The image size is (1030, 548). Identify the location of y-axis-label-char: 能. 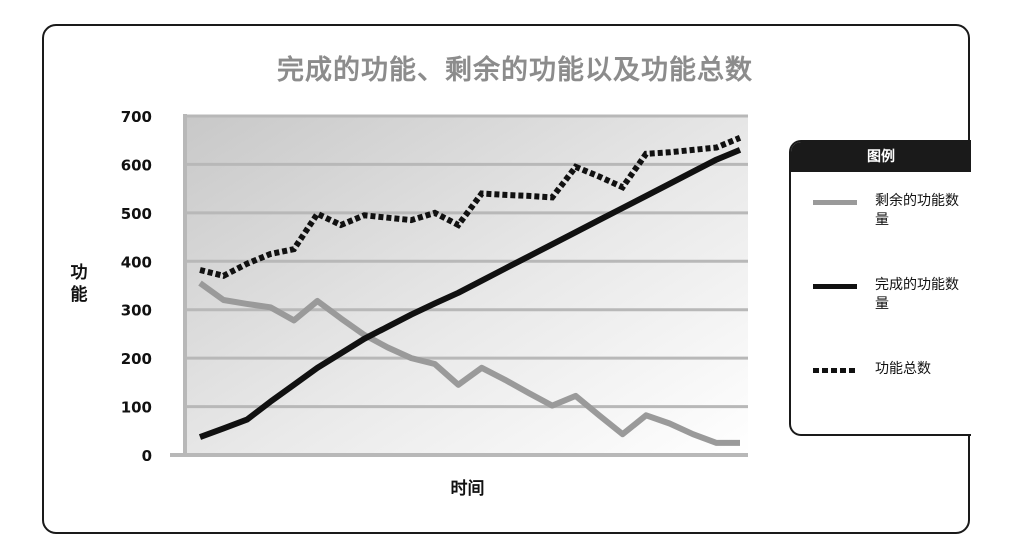
(79, 295).